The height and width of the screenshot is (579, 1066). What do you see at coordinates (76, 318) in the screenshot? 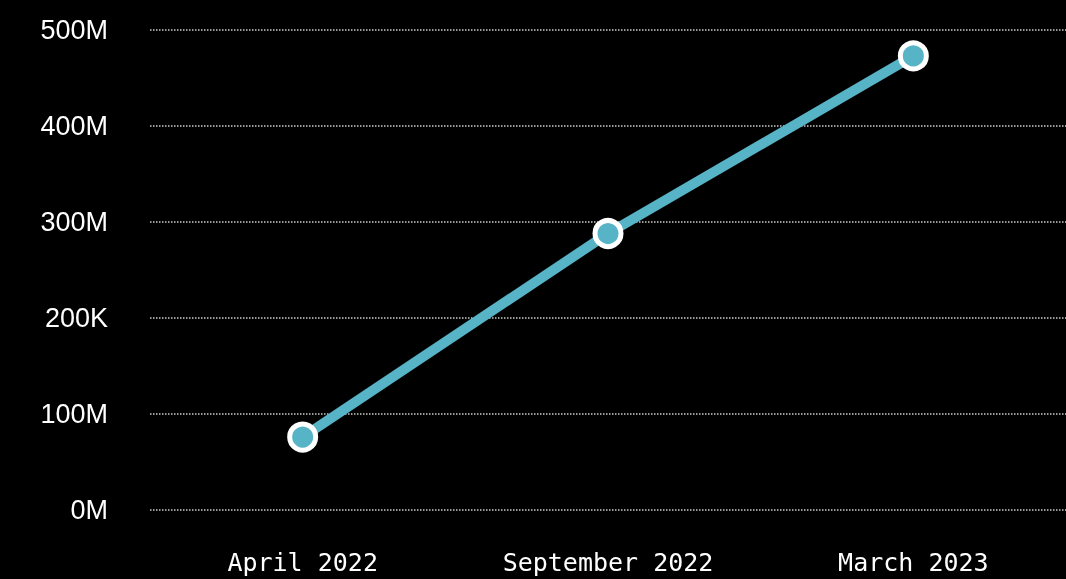
I see `y-tick-label: 200K` at bounding box center [76, 318].